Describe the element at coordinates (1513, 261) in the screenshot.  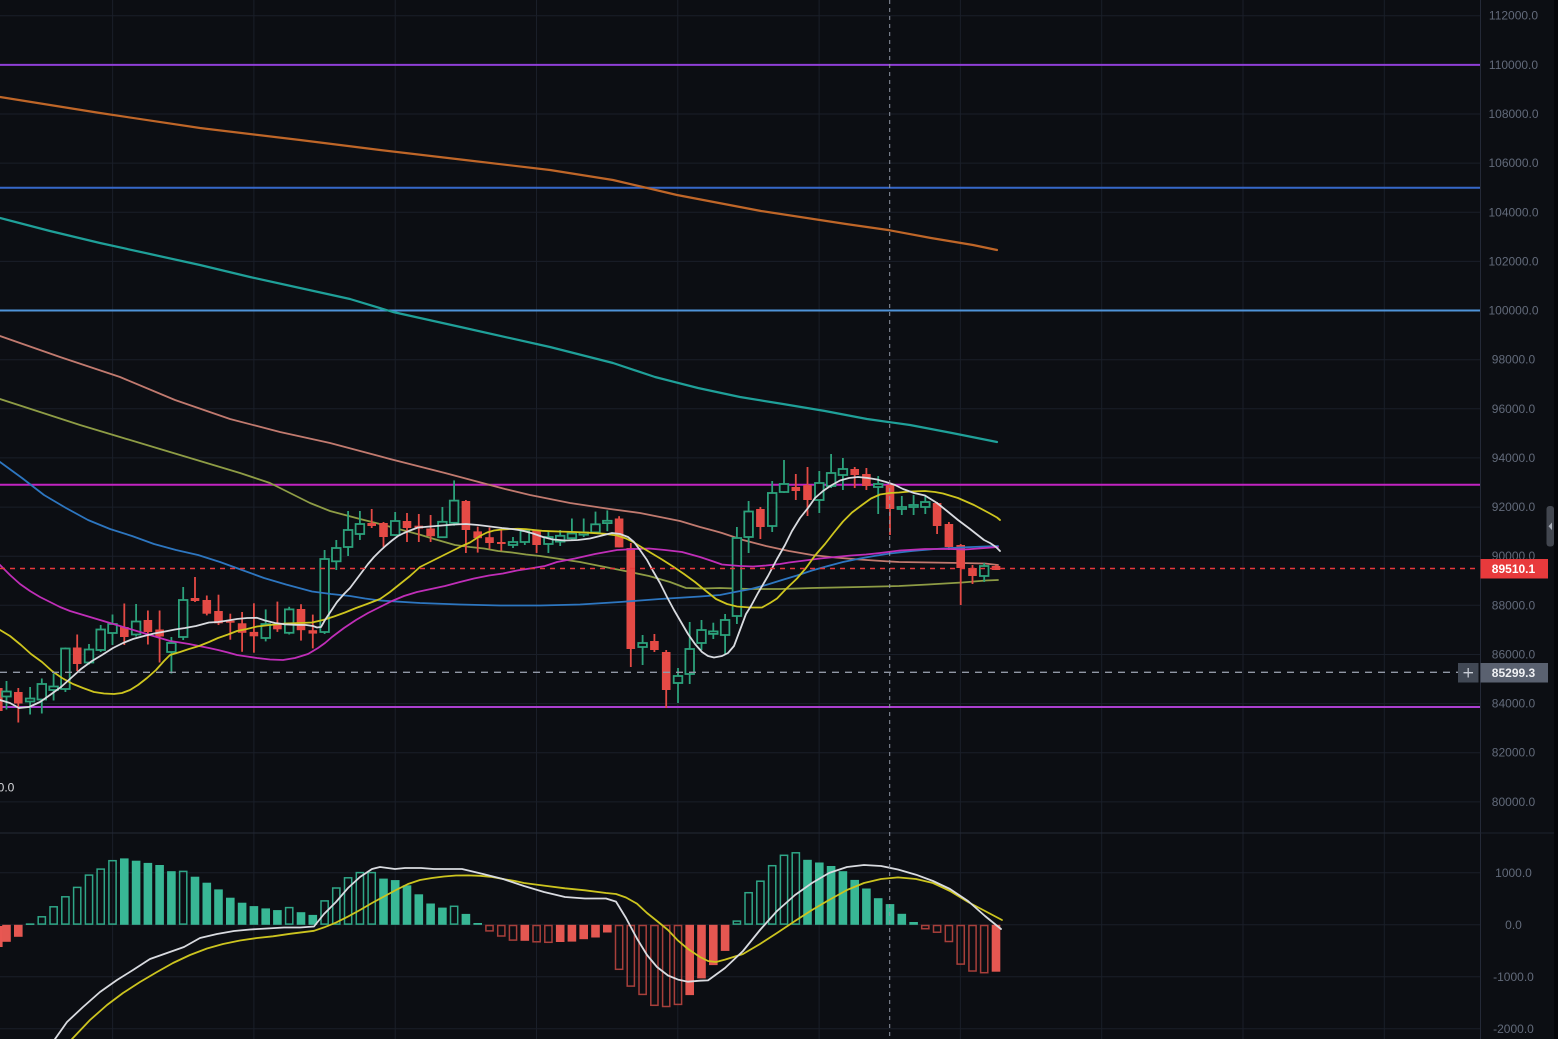
I see `svg-text: 102000.0` at that location.